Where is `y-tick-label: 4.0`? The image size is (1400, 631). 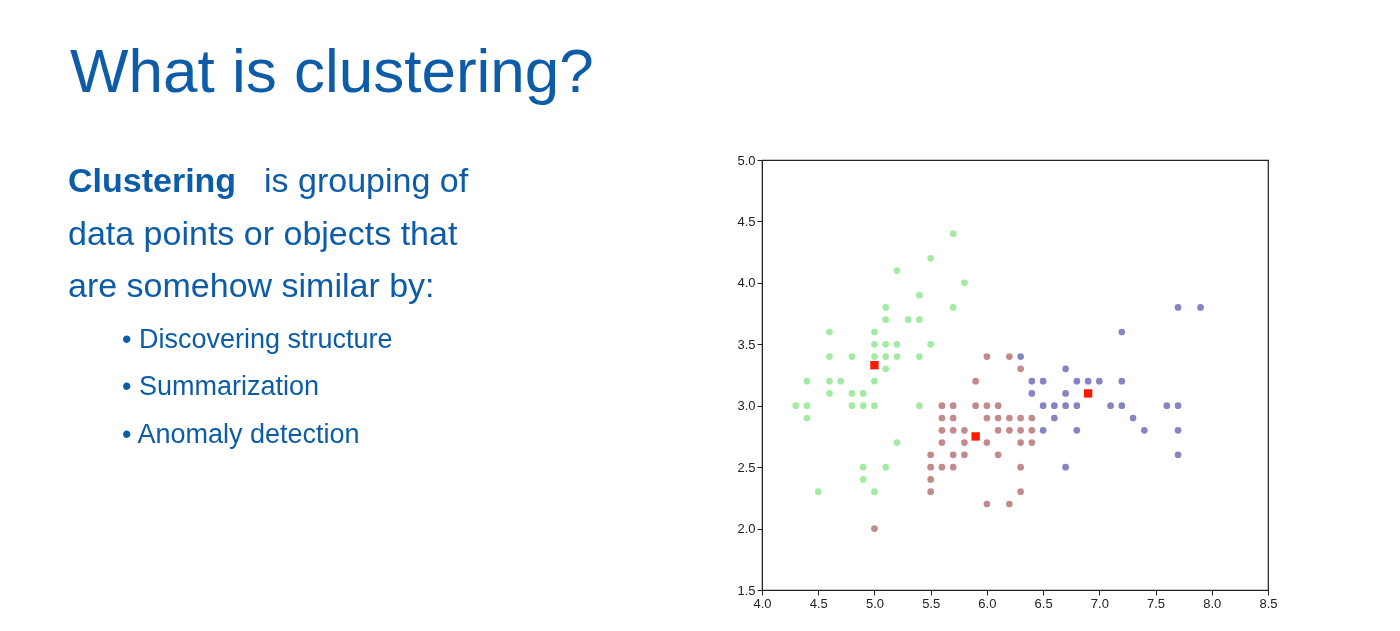 y-tick-label: 4.0 is located at coordinates (746, 283).